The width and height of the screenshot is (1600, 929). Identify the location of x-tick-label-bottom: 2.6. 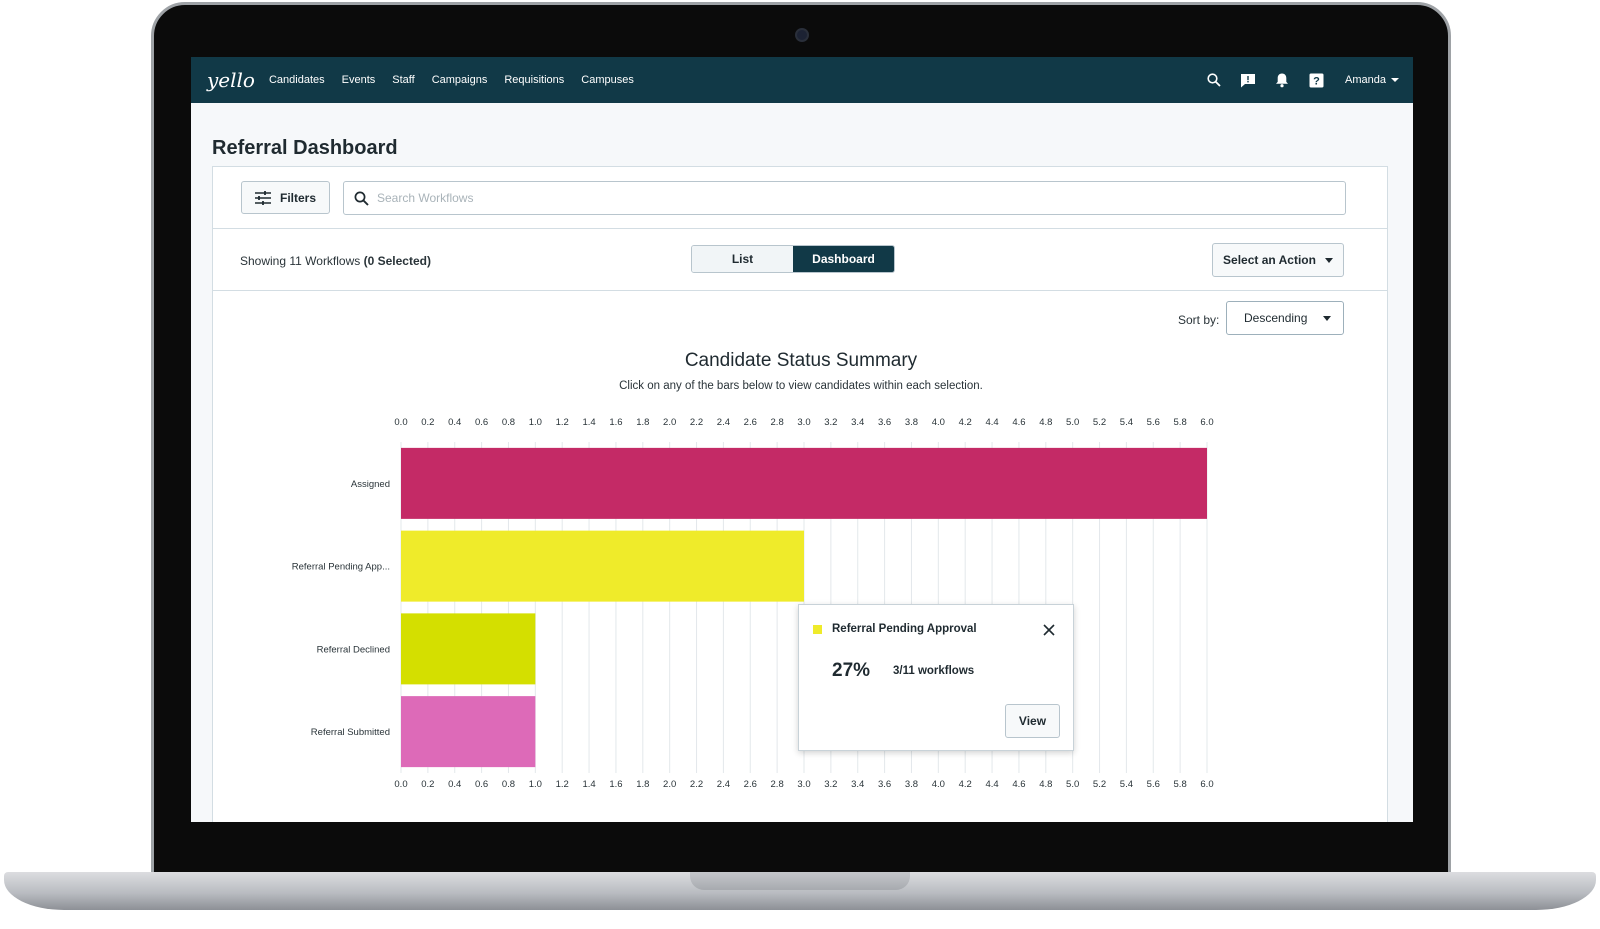
(750, 784).